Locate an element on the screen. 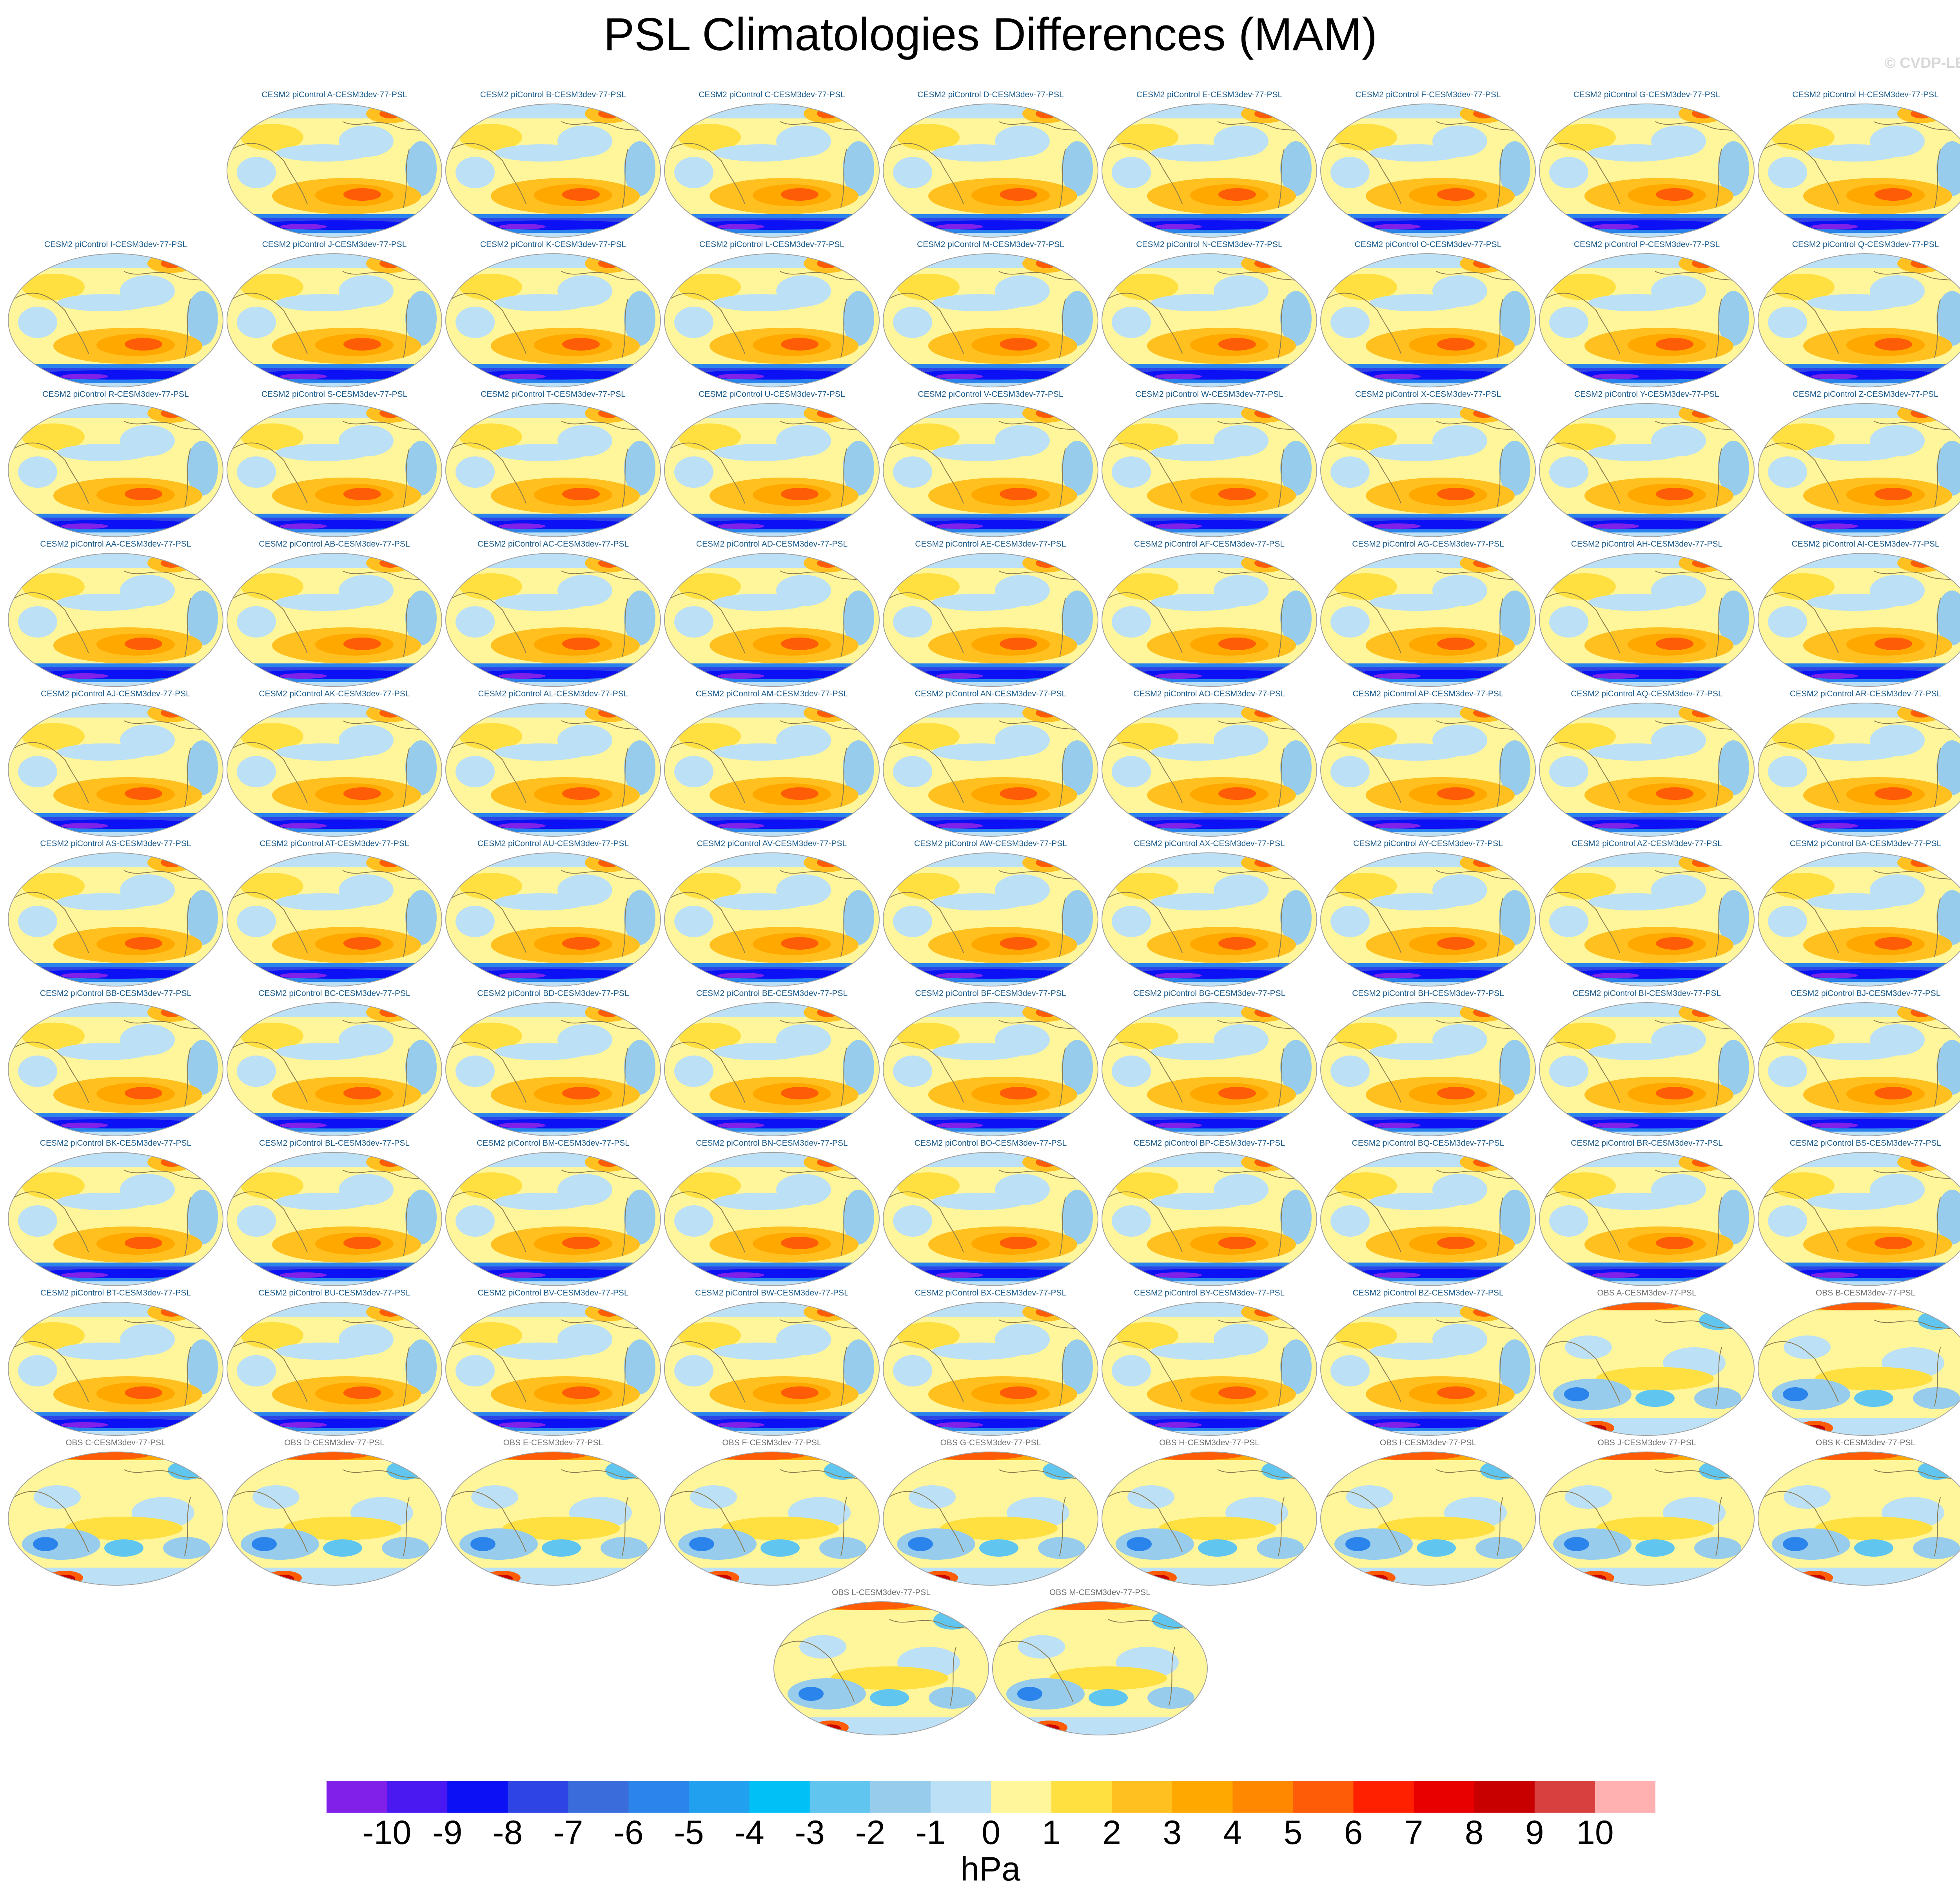 Image resolution: width=1960 pixels, height=1895 pixels. map-panel: CESM2 piControl AA-CESM3dev-77-PSL is located at coordinates (115, 615).